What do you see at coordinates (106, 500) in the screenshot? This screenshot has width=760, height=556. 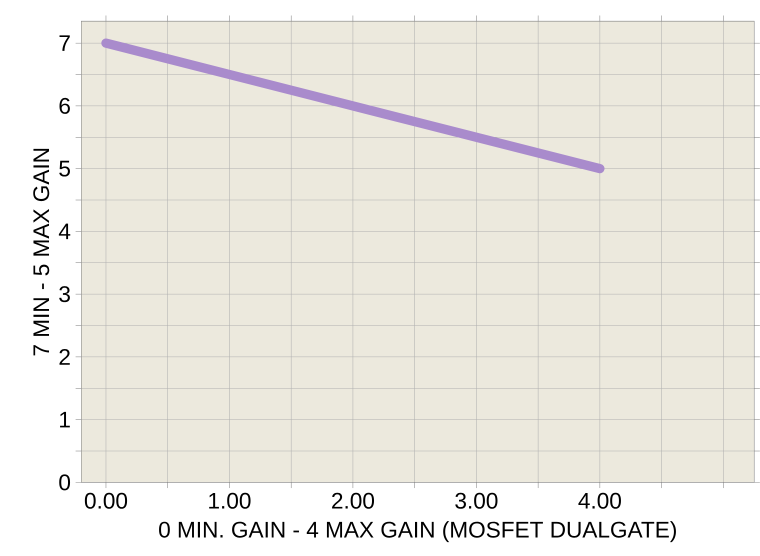 I see `x-tick-label: 0.00` at bounding box center [106, 500].